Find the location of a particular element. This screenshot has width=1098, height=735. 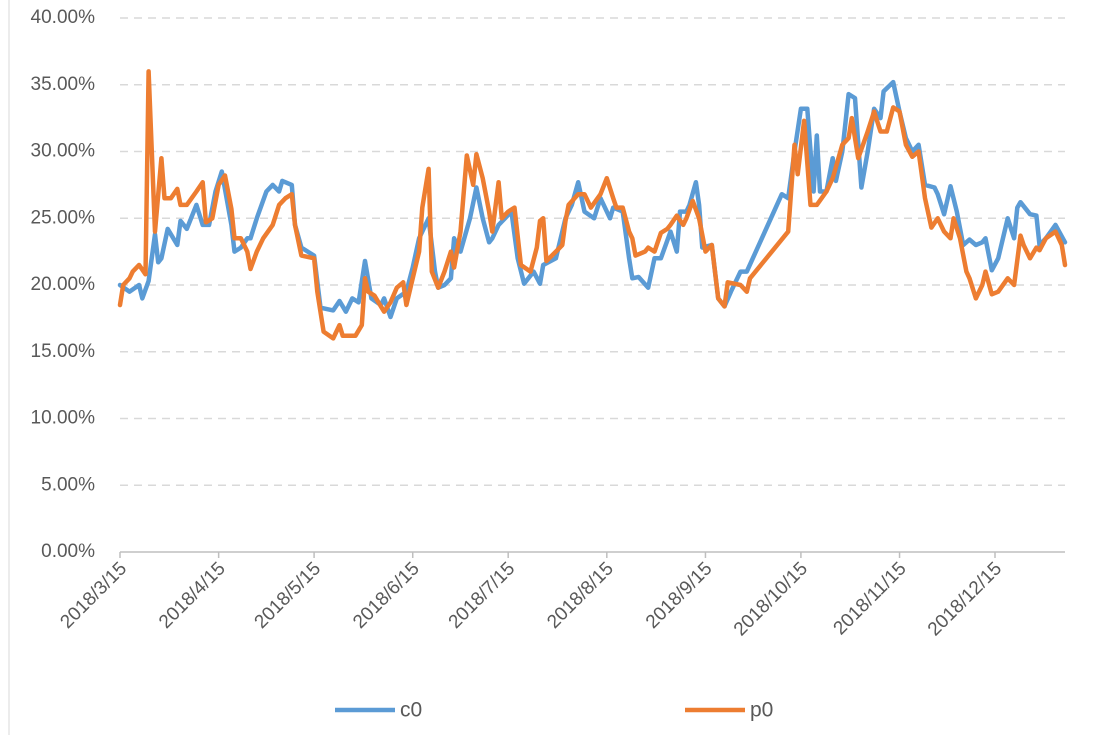

x-tick-label: 2018/12/15 is located at coordinates (965, 599).